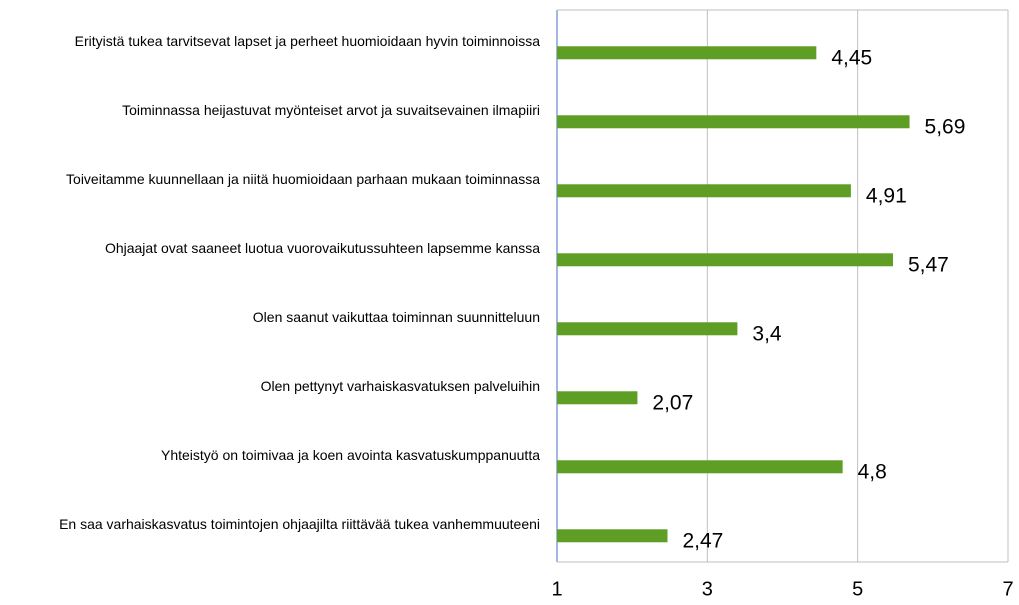  Describe the element at coordinates (1007, 589) in the screenshot. I see `x-tick-label: 7` at that location.